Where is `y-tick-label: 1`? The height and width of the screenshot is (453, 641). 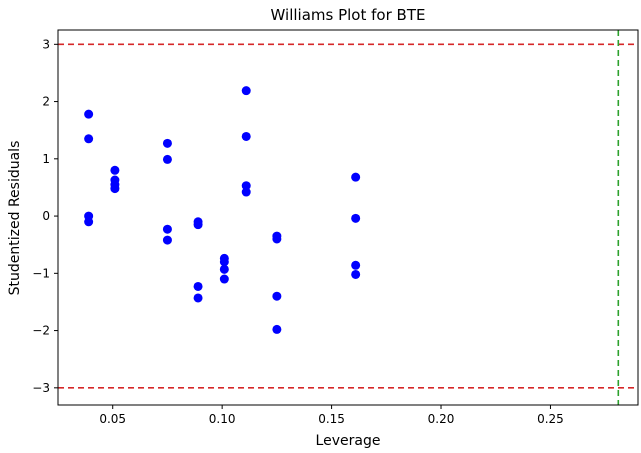 y-tick-label: 1 is located at coordinates (46, 159).